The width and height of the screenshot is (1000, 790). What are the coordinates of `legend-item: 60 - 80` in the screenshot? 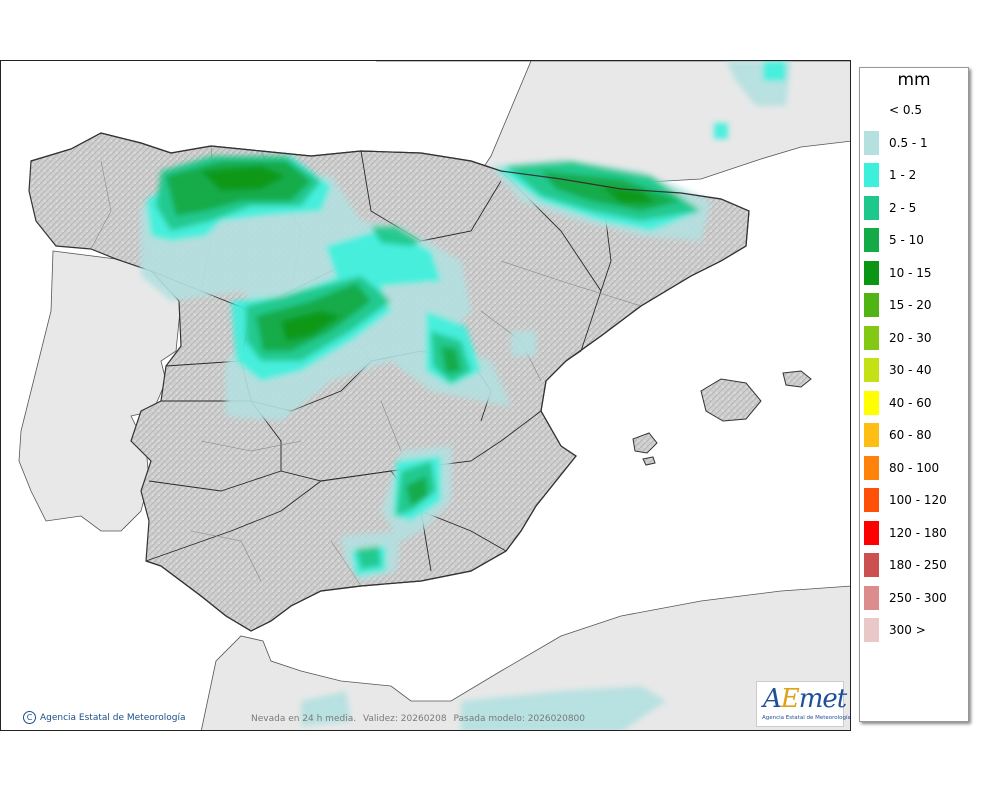 It's located at (898, 435).